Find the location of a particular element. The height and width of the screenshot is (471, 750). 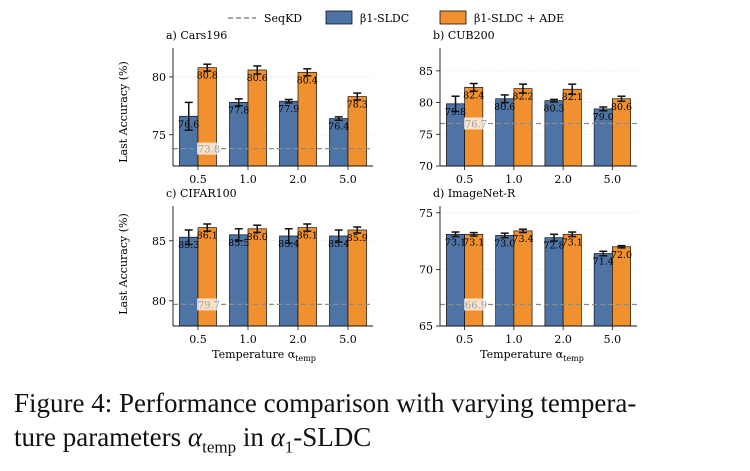

panel-title: d) ImageNet-R is located at coordinates (474, 193).